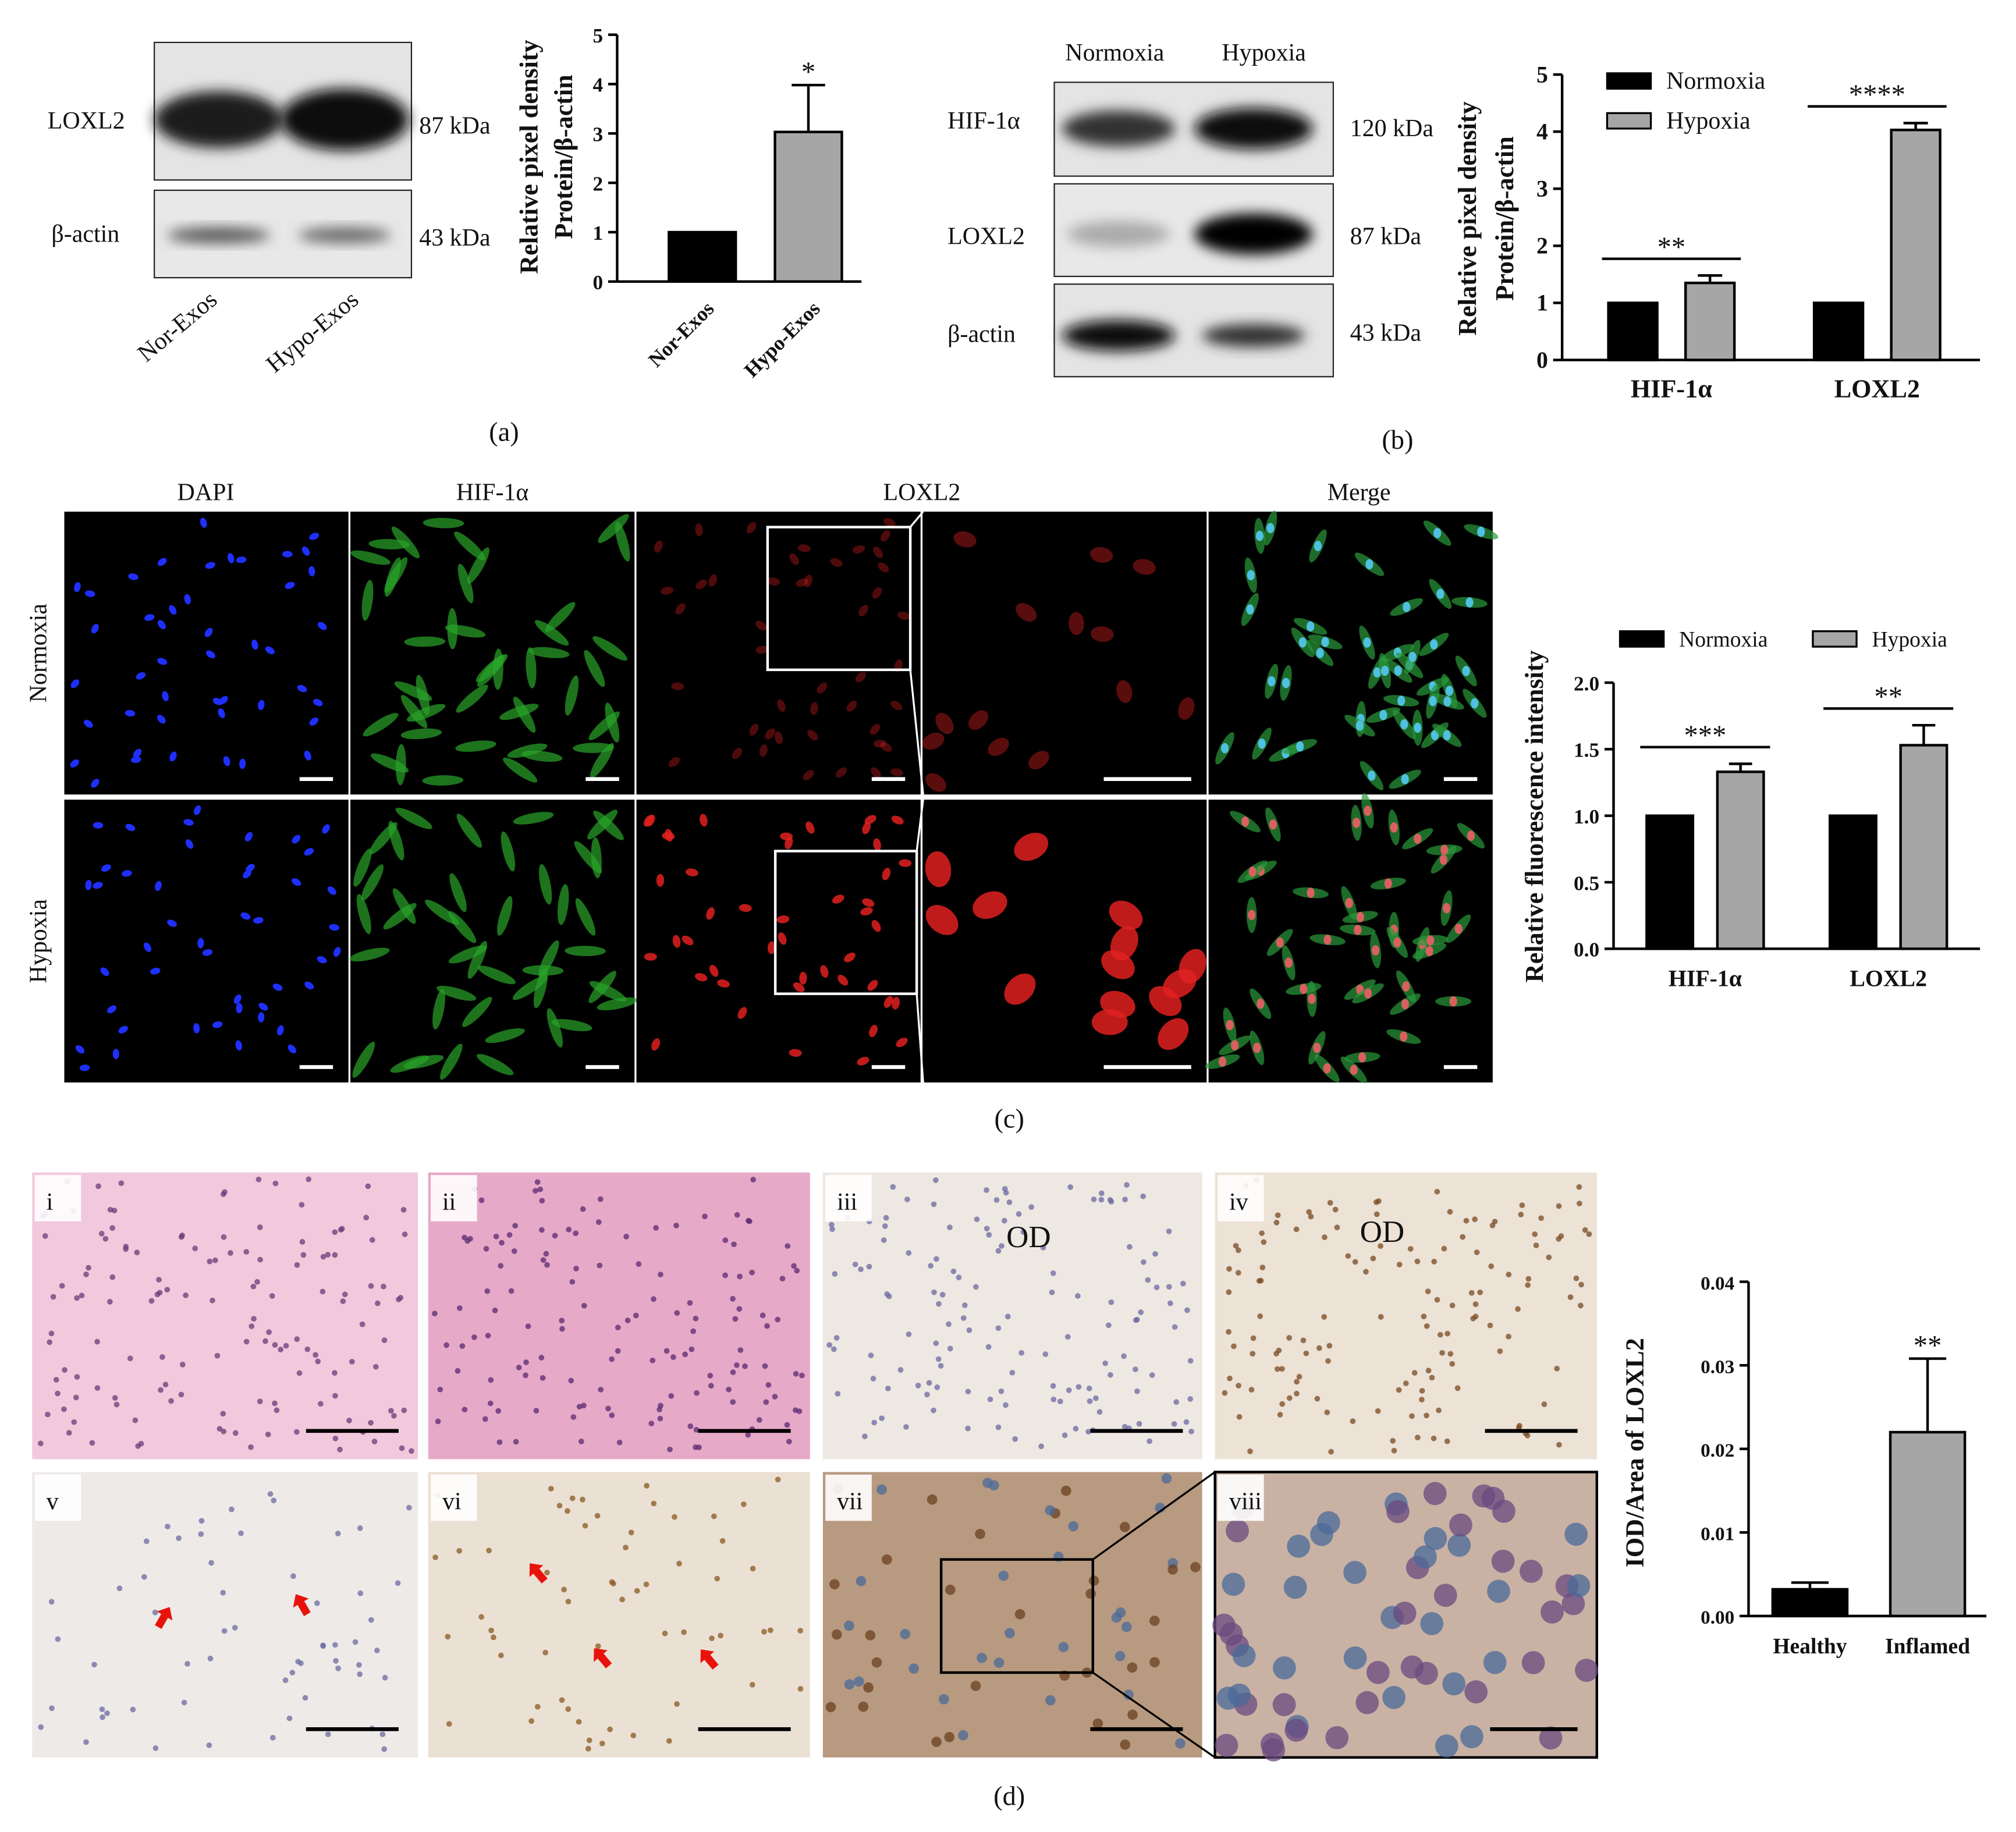  I want to click on y-axis-label: IOD/Area of LOXL2, so click(1634, 1453).